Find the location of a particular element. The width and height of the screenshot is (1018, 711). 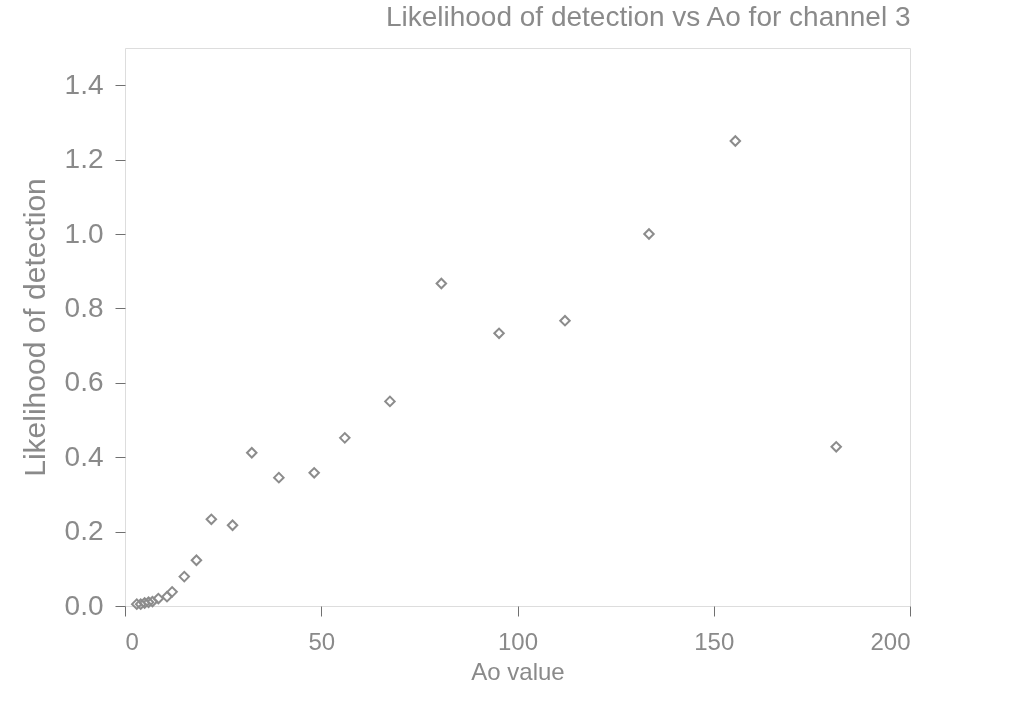

y-tick-label: 0.4 is located at coordinates (84, 456).